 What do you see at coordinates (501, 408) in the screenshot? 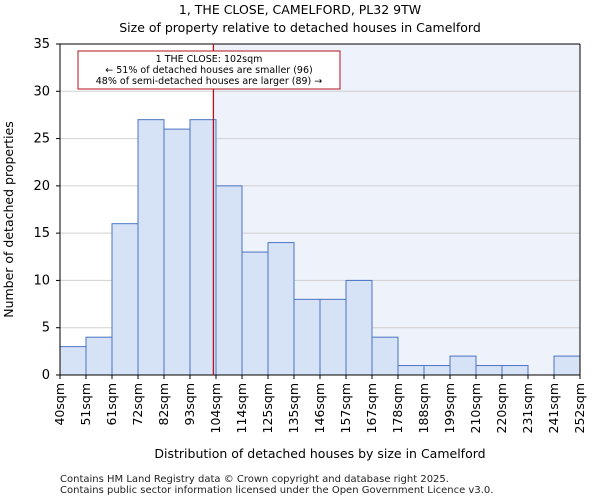
I see `x-tick-label: 220sqm` at bounding box center [501, 408].